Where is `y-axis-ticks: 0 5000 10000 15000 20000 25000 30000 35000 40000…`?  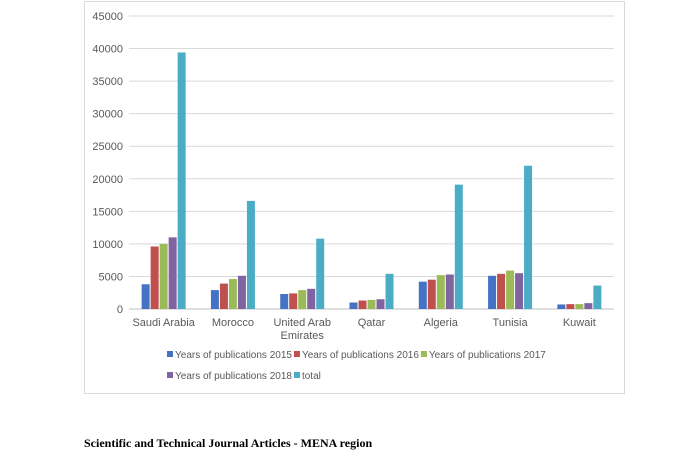
y-axis-ticks: 0 5000 10000 15000 20000 25000 30000 35000 40000… is located at coordinates (107, 163).